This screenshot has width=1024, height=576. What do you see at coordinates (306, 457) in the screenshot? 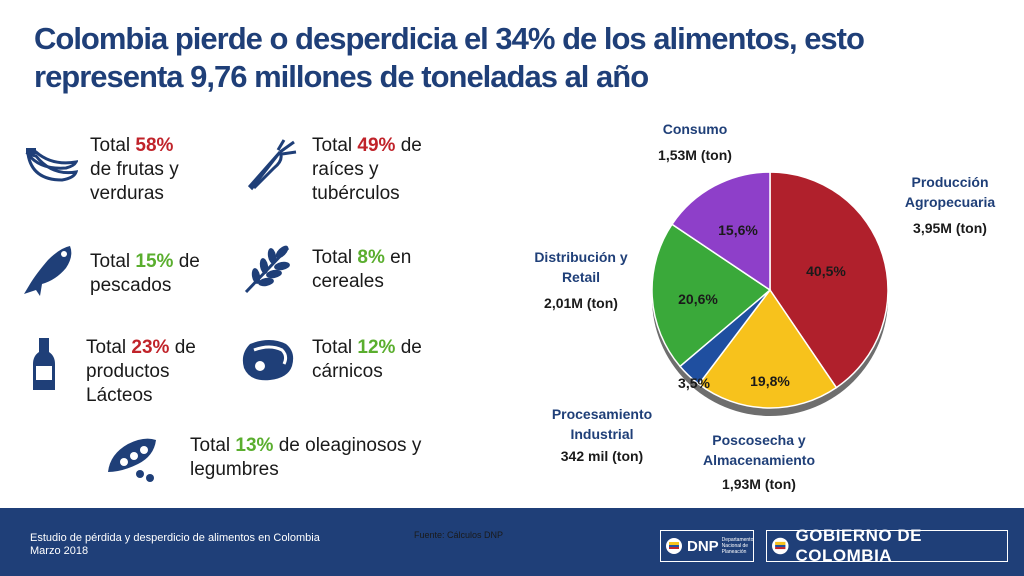
I see `item-oleaginosos: Total 13% de oleaginosos y legumbres` at bounding box center [306, 457].